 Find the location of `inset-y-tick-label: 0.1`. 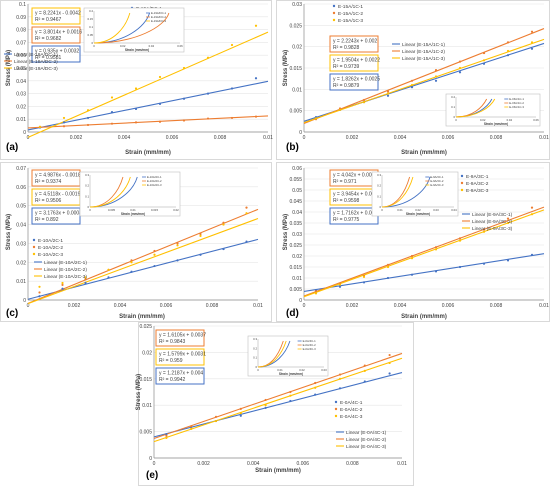

inset-y-tick-label: 0.1 is located at coordinates (87, 196).